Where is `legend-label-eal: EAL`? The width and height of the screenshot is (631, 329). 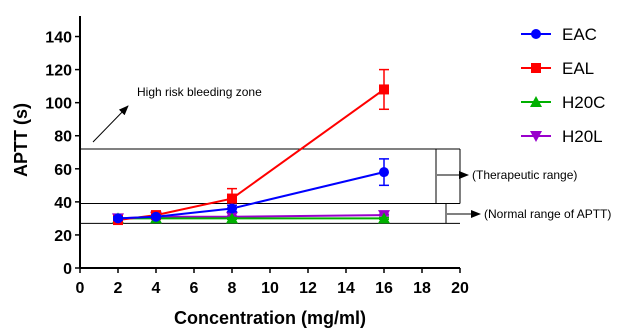
legend-label-eal: EAL is located at coordinates (578, 68).